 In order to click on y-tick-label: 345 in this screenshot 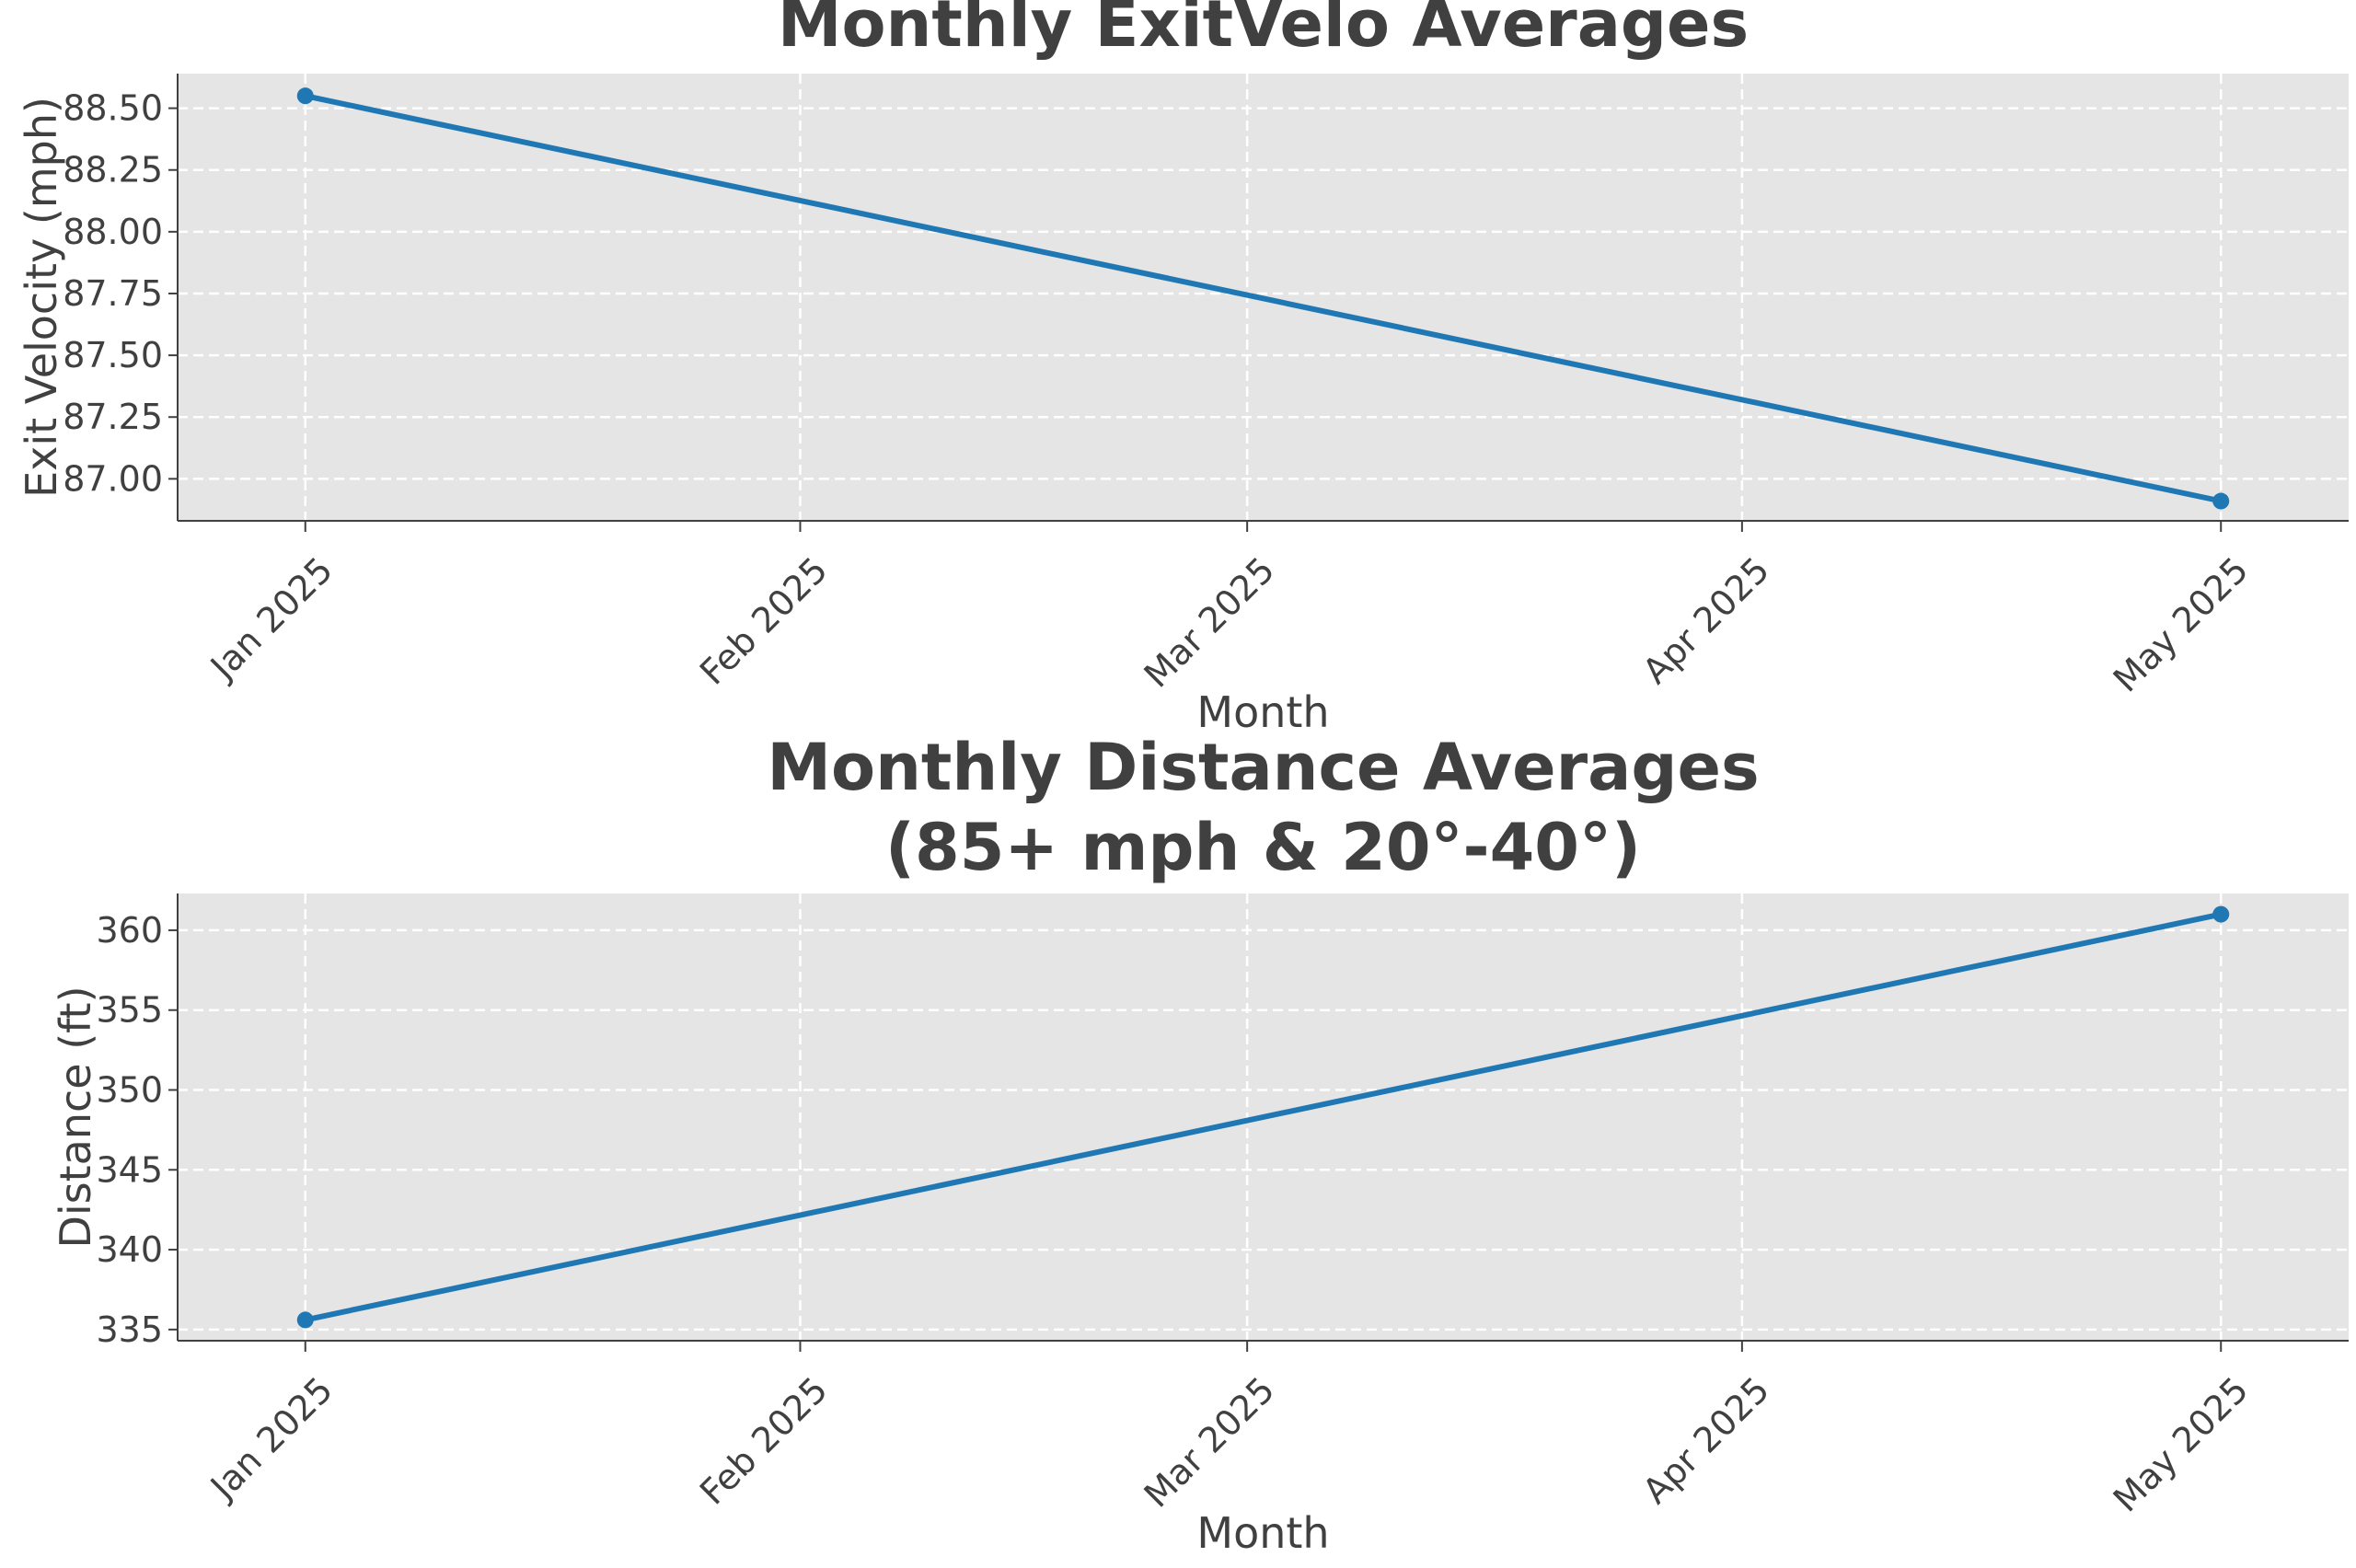, I will do `click(129, 1169)`.